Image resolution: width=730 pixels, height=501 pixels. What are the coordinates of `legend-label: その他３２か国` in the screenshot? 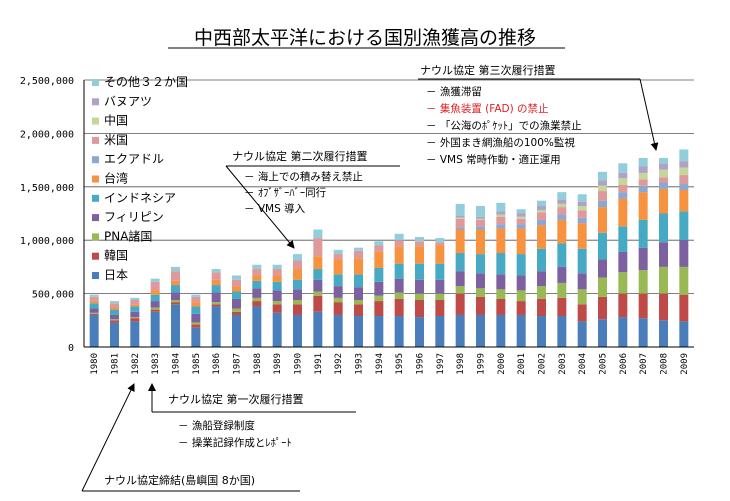 It's located at (146, 82).